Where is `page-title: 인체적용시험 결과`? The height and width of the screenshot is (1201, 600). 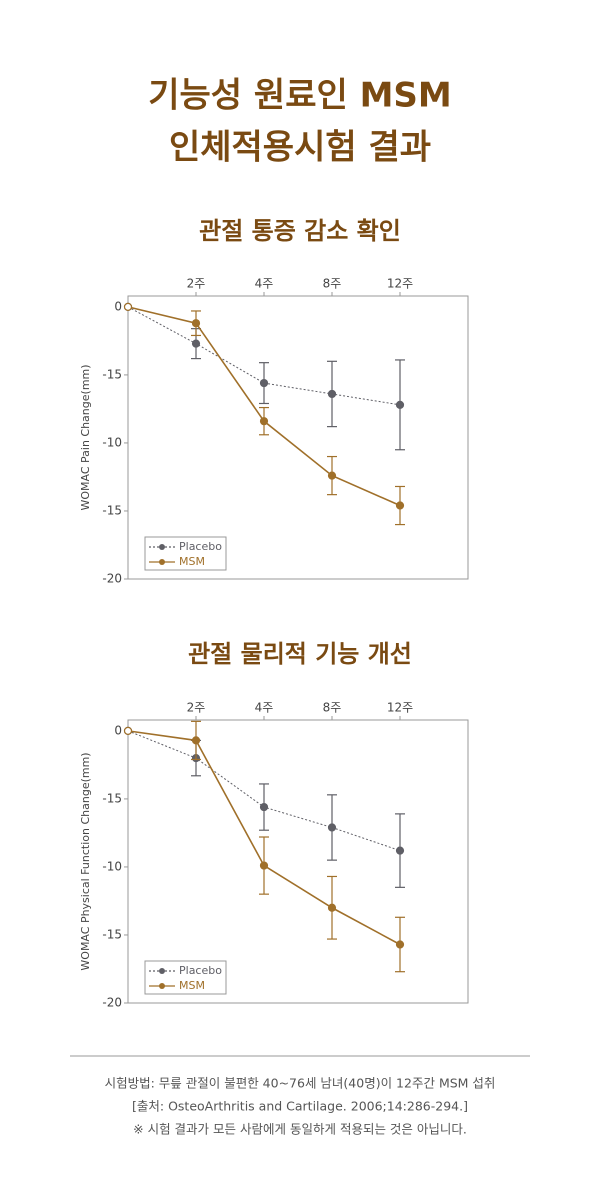
page-title: 인체적용시험 결과 is located at coordinates (300, 148).